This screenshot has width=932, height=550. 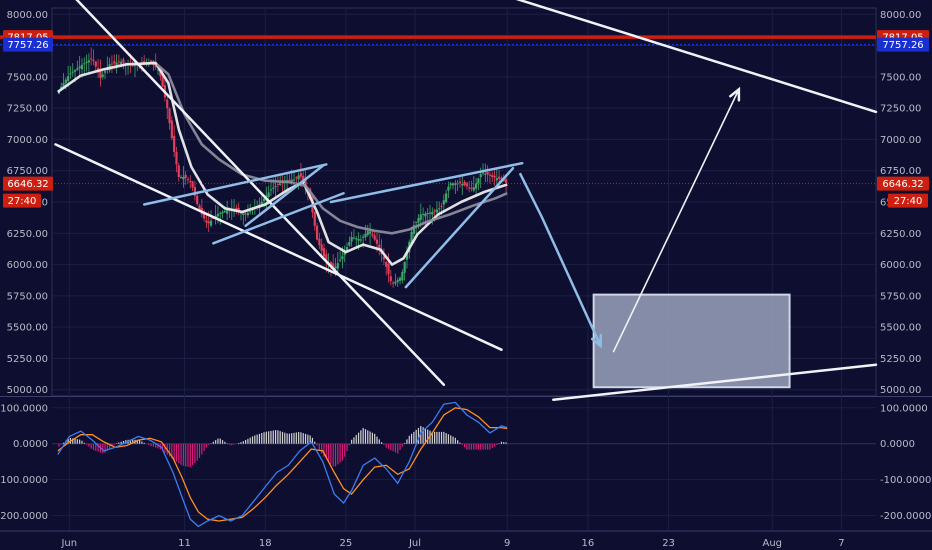 I want to click on price-tick-right: 5250.00, so click(x=900, y=359).